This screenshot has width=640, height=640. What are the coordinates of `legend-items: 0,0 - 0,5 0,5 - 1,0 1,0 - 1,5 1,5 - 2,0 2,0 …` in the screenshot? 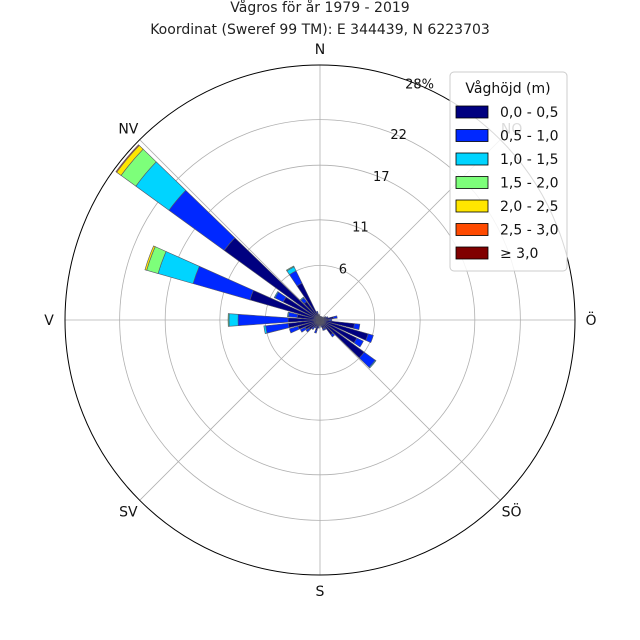 It's located at (506, 183).